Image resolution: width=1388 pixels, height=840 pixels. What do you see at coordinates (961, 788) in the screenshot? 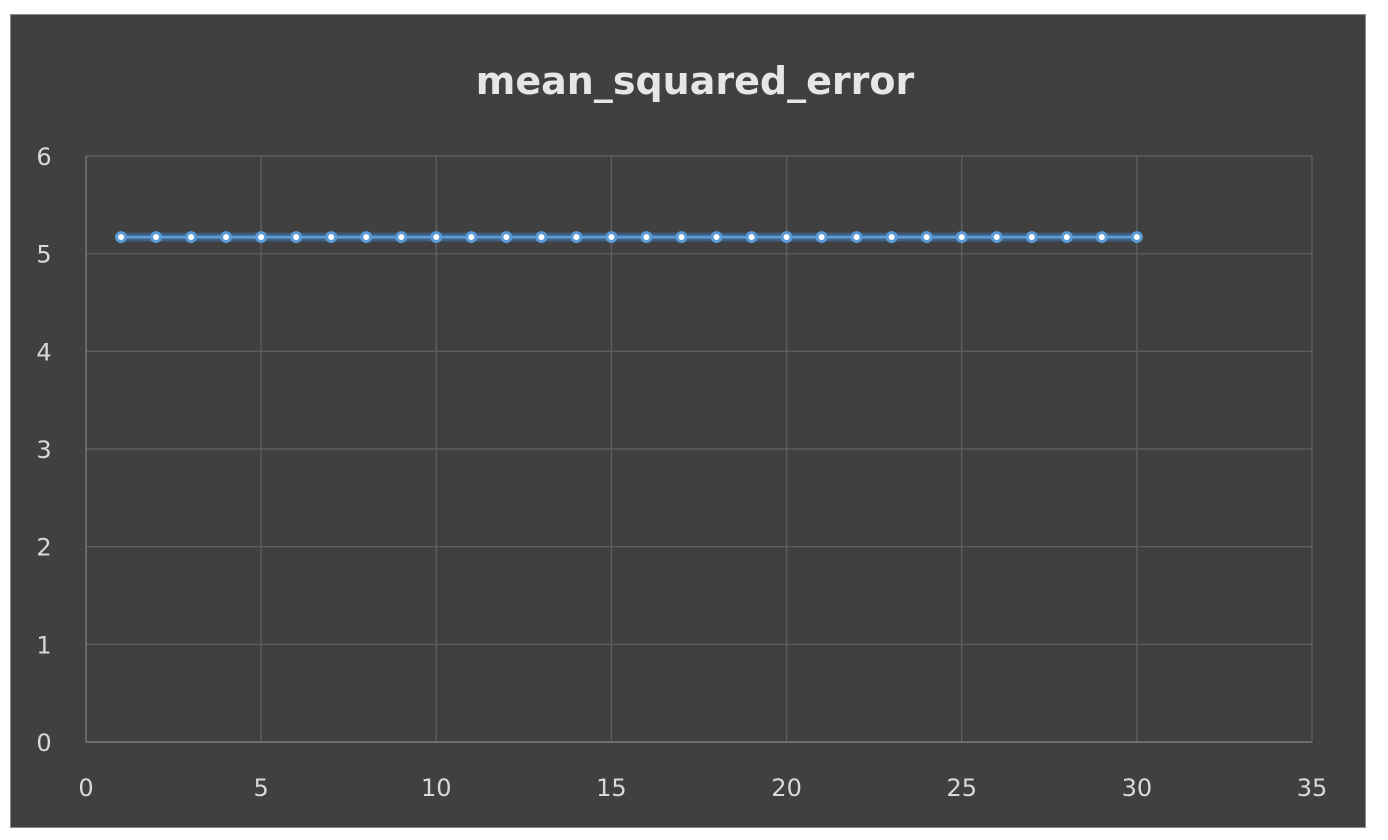
I see `x-tick-label: 25` at bounding box center [961, 788].